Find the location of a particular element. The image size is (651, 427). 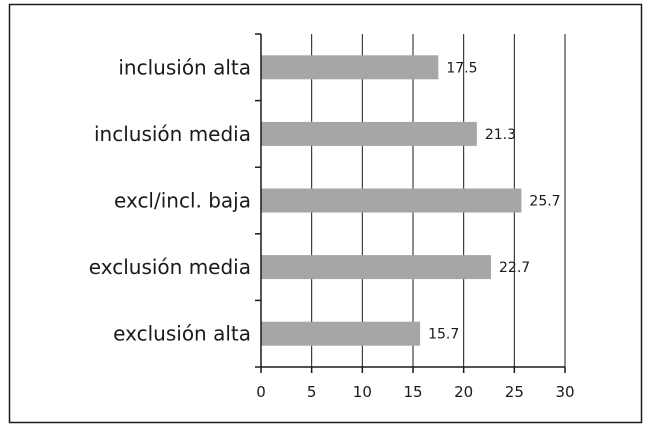

value-label: 25.7 is located at coordinates (544, 202).